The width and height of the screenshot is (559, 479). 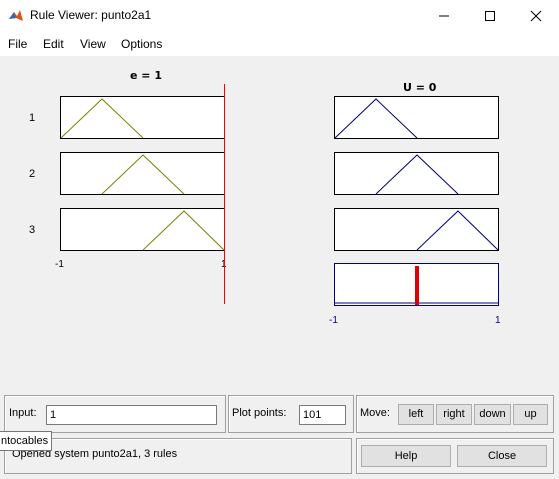 I want to click on close-button: Close, so click(x=502, y=456).